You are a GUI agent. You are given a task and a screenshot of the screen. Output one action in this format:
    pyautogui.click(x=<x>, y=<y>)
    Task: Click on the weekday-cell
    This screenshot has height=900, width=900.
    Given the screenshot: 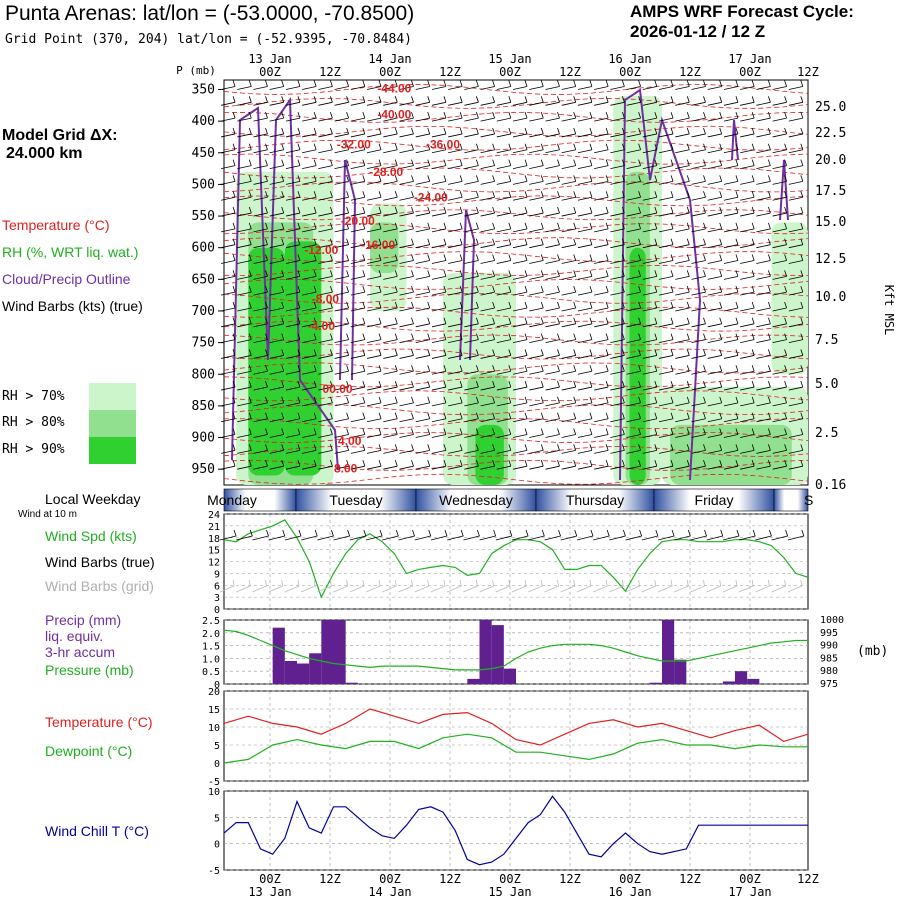 What is the action you would take?
    pyautogui.click(x=791, y=500)
    